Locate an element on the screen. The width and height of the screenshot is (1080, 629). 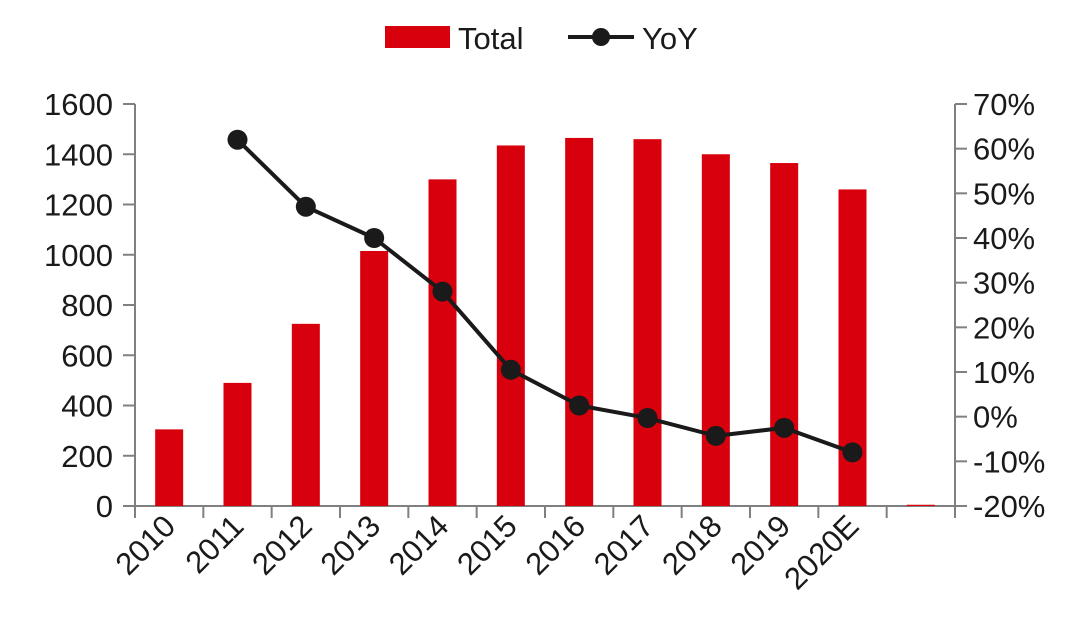
left-axis-tick-label: 1600 is located at coordinates (78, 104).